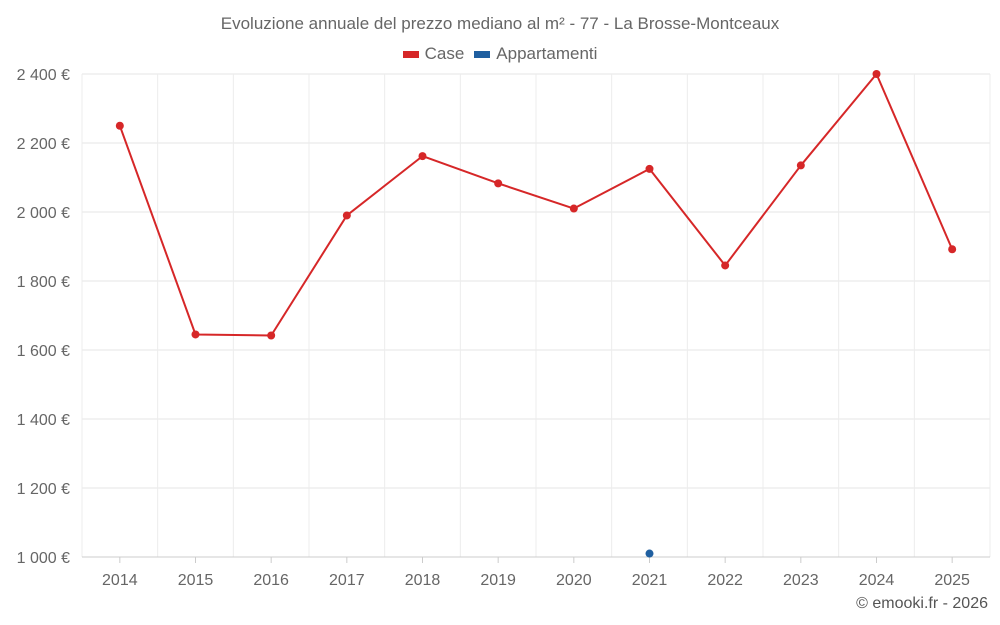 The width and height of the screenshot is (1000, 625). Describe the element at coordinates (725, 580) in the screenshot. I see `x-tick-label: 2022` at that location.